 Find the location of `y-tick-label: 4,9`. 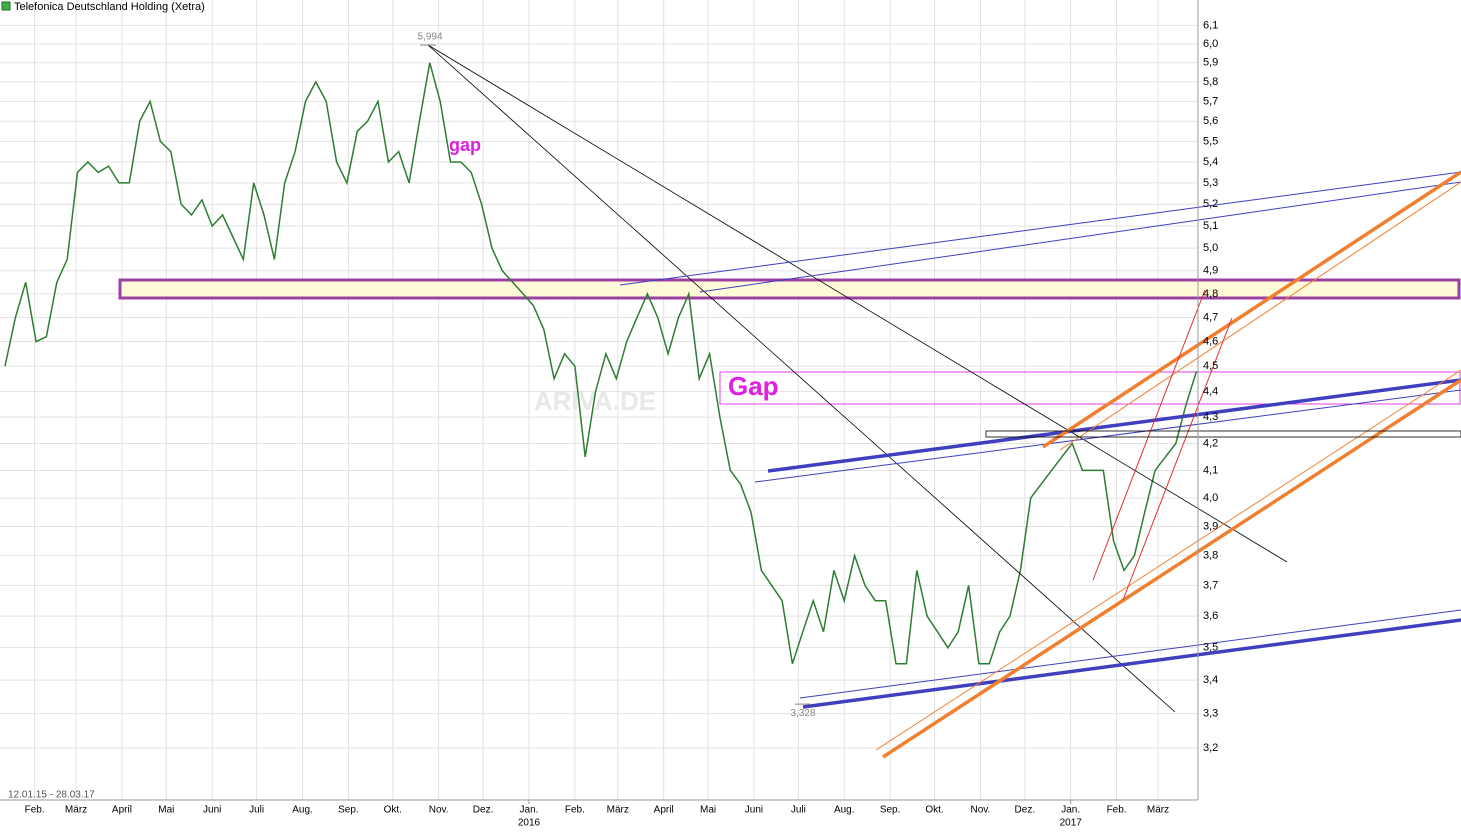

y-tick-label: 4,9 is located at coordinates (1210, 271).